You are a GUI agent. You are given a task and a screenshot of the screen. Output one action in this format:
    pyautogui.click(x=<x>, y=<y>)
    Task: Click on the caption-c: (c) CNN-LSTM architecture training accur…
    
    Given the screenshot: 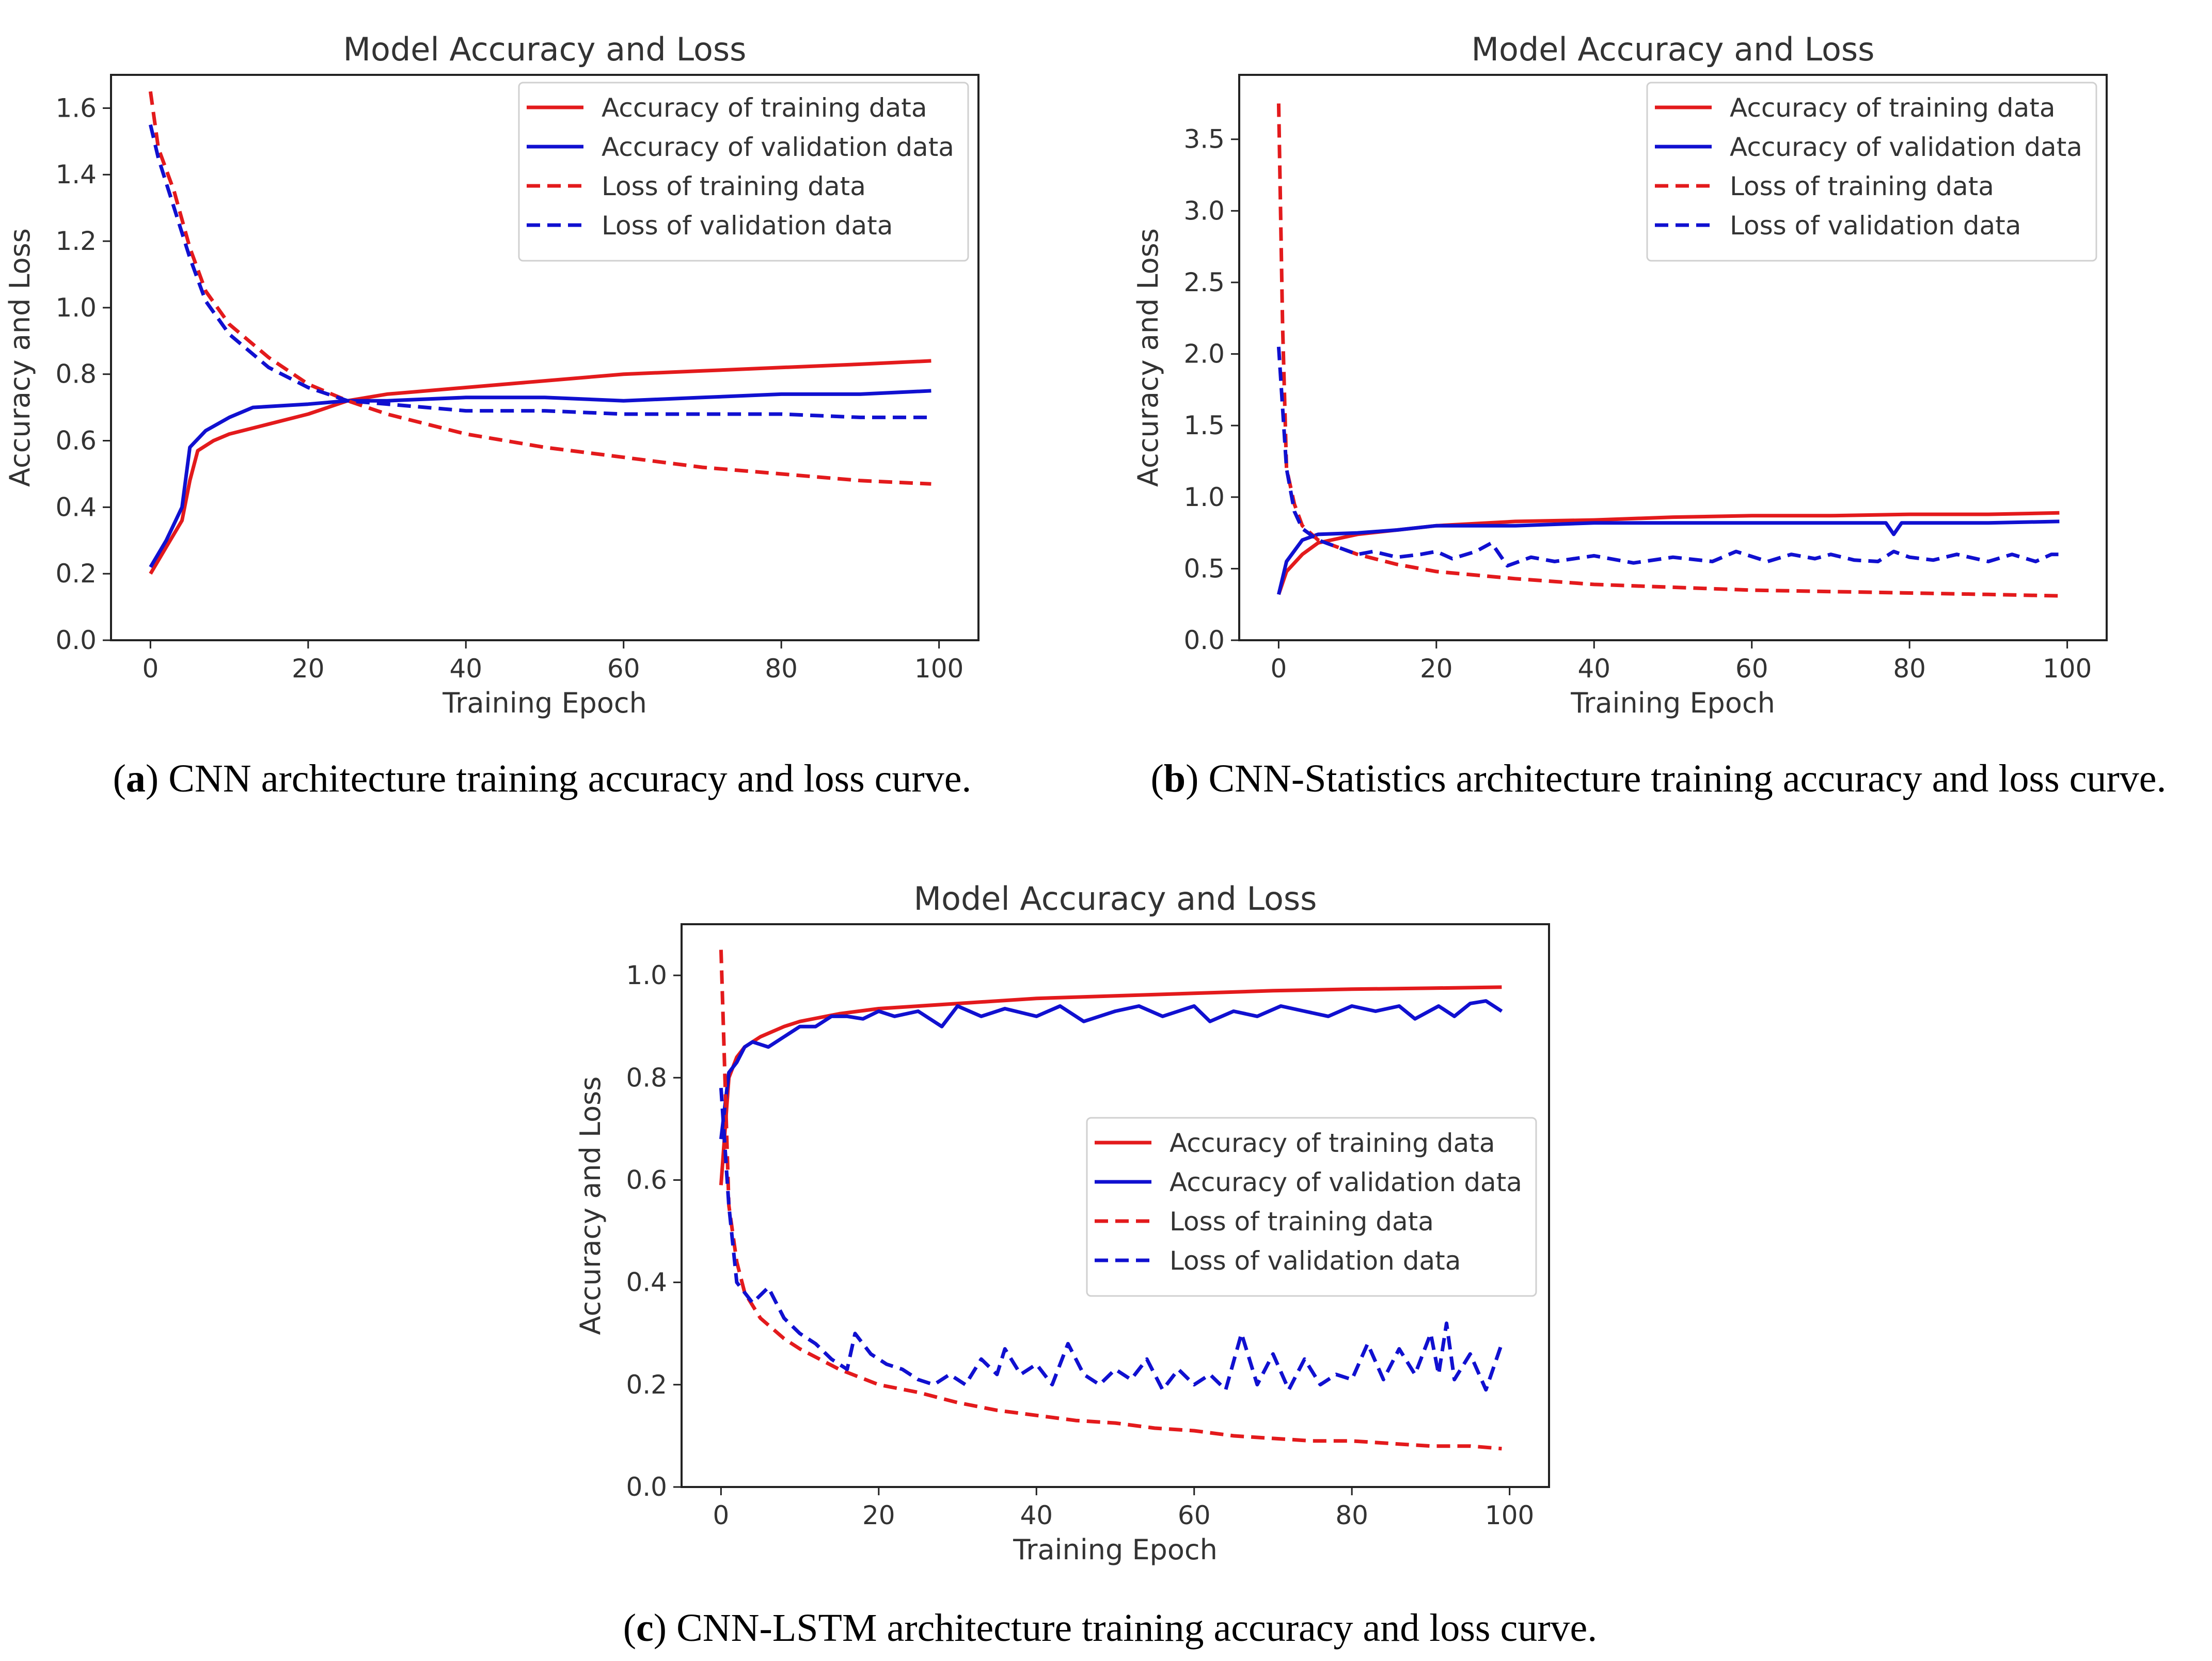 What is the action you would take?
    pyautogui.click(x=1111, y=1628)
    